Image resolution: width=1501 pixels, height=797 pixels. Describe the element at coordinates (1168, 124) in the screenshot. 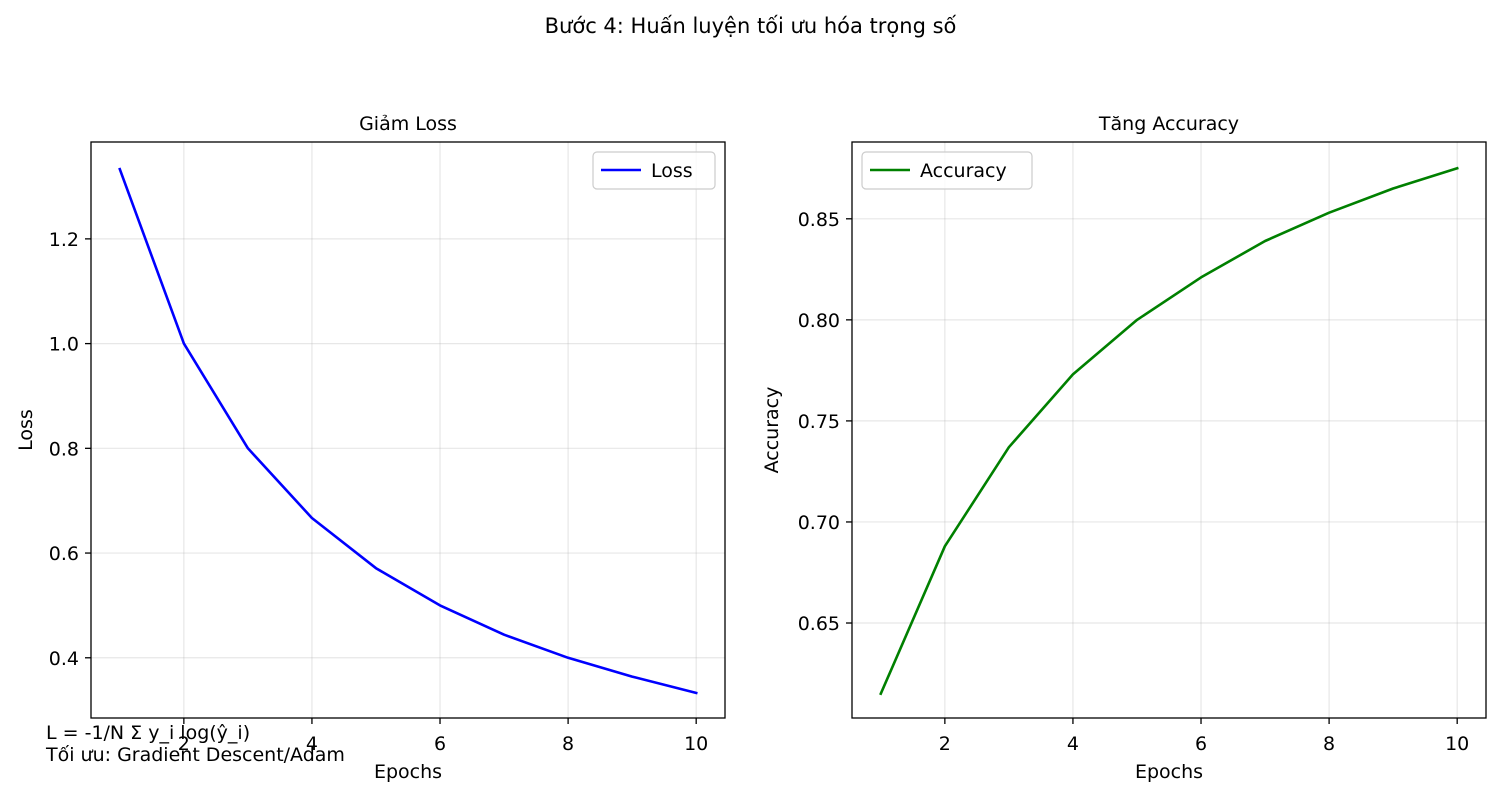

I see `accuracy-chart-title: Tăng Accuracy` at that location.